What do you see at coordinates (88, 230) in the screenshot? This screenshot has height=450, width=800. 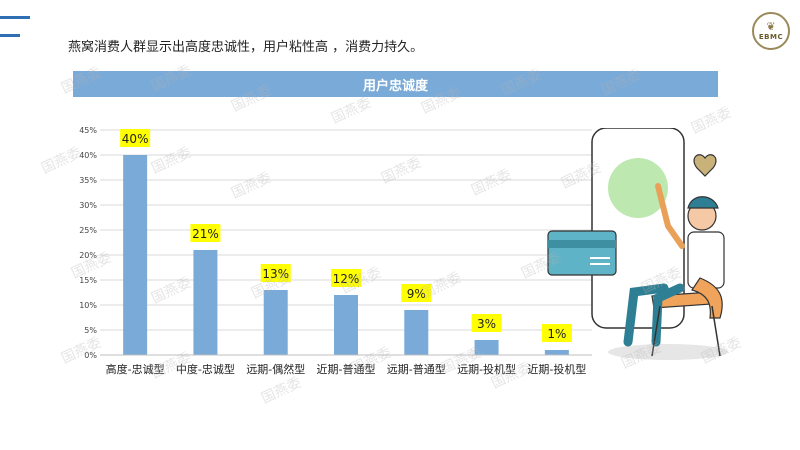 I see `y-tick-label: 25%` at bounding box center [88, 230].